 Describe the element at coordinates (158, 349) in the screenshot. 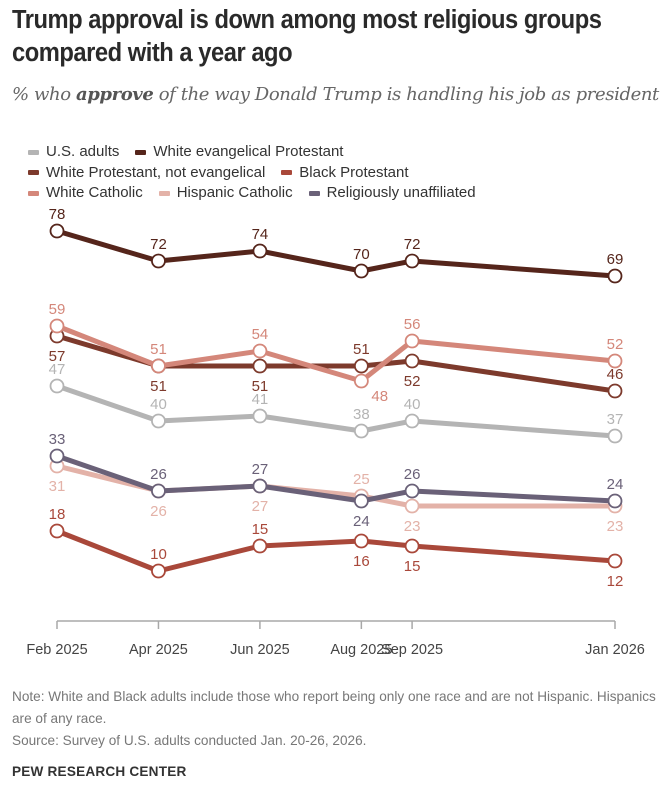

I see `data-label: 51` at that location.